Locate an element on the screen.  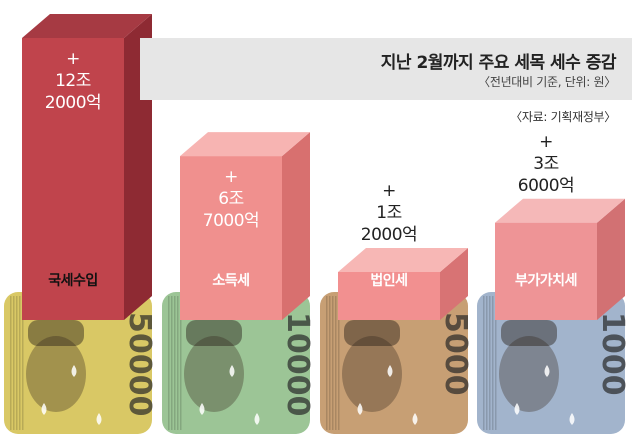
bar-value-label: + 1조 2000억 is located at coordinates (389, 213).